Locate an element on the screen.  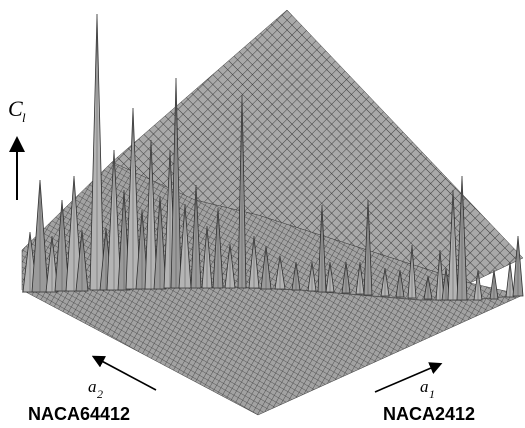
z-axis-label-group: C l is located at coordinates (17, 148).